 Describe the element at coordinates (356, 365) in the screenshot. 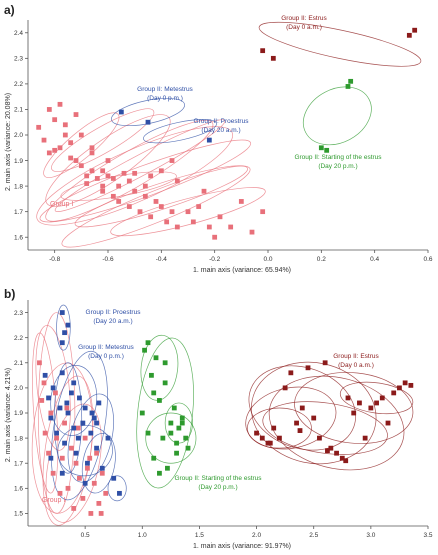

I see `panel-b-estrus-day: (Day 0 a.m.)` at that location.